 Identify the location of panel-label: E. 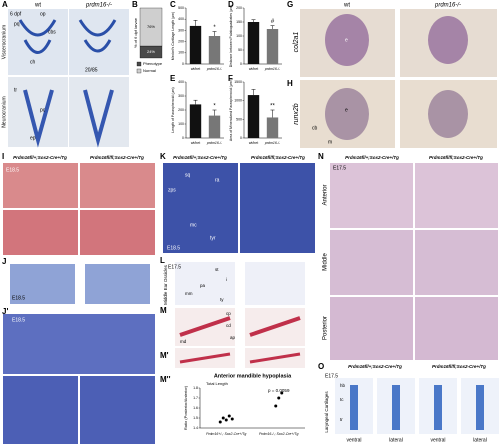
(173, 78).